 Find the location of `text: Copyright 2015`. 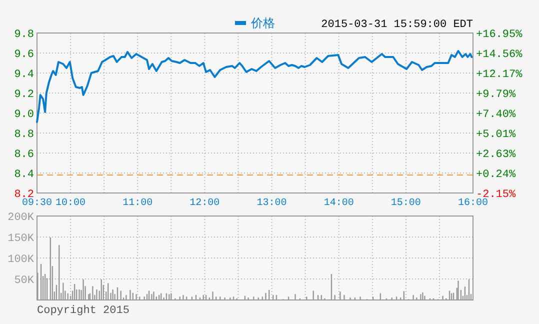

text: Copyright 2015 is located at coordinates (83, 311).